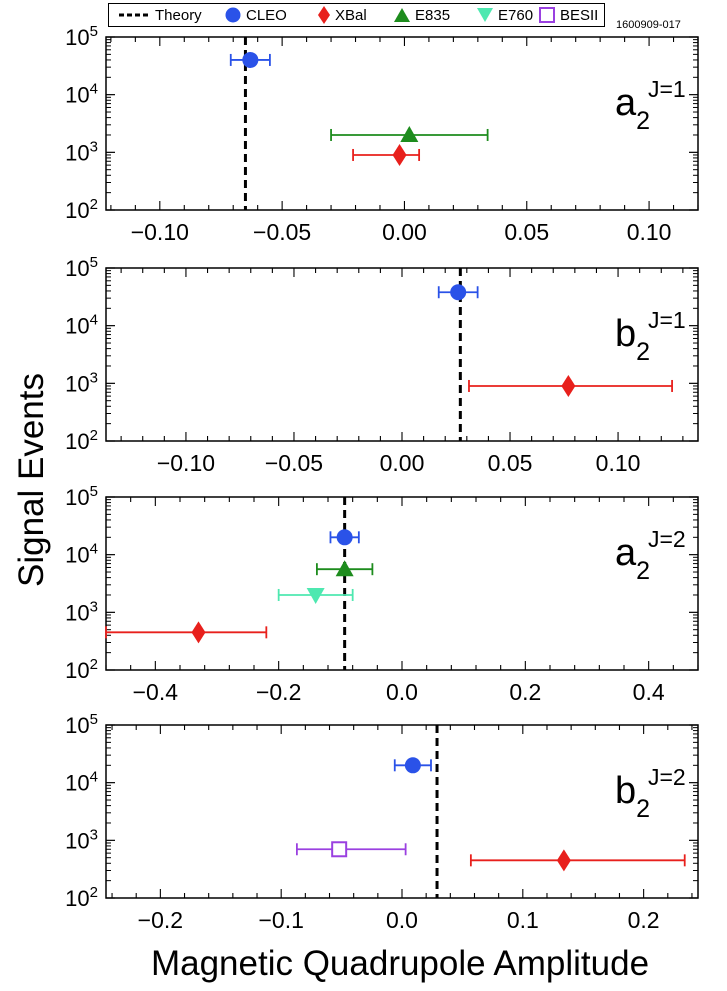  I want to click on legend-item-besii: BESII, so click(568, 15).